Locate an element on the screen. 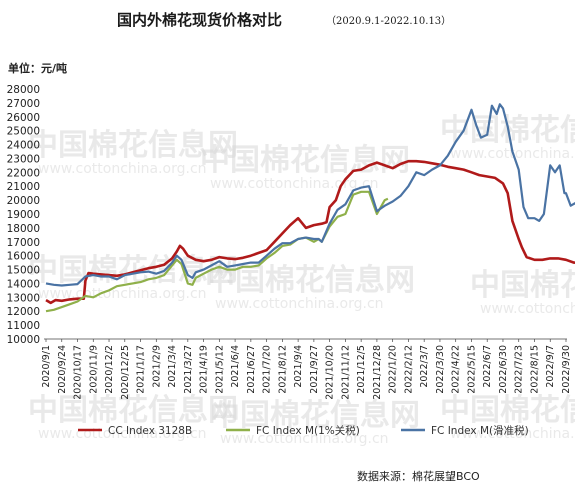 Image resolution: width=575 pixels, height=498 pixels. y-tick-label: 13000 is located at coordinates (23, 298).